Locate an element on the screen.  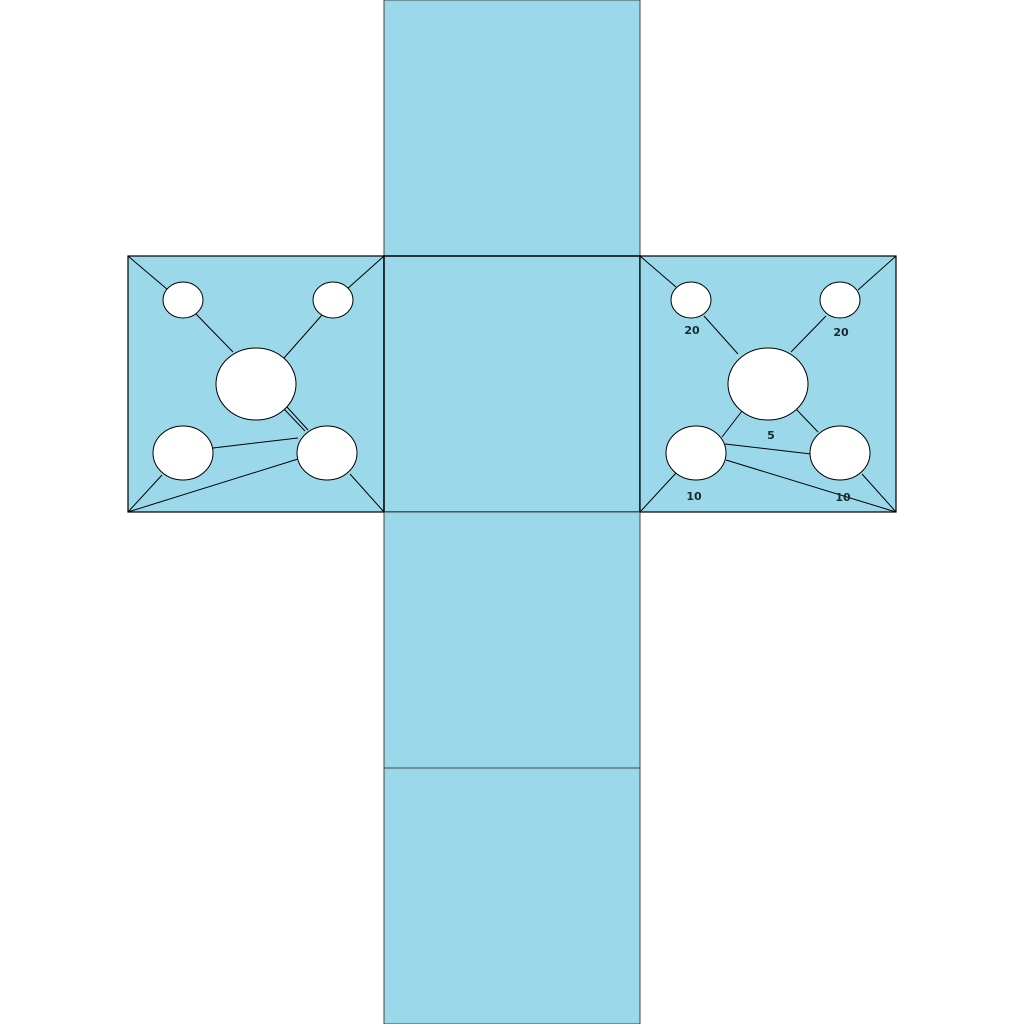
right-node-top-right is located at coordinates (840, 300).